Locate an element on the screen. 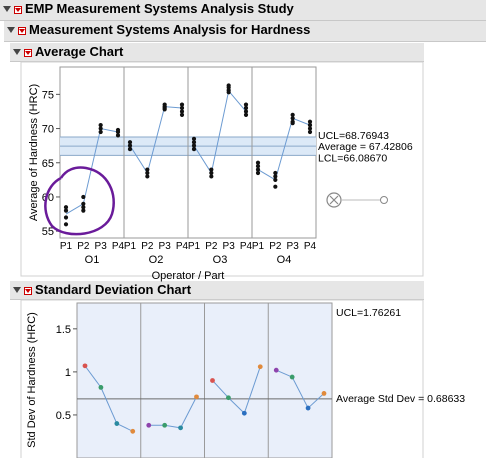 Image resolution: width=486 pixels, height=458 pixels. y-tick-label: 1.5 is located at coordinates (63, 330).